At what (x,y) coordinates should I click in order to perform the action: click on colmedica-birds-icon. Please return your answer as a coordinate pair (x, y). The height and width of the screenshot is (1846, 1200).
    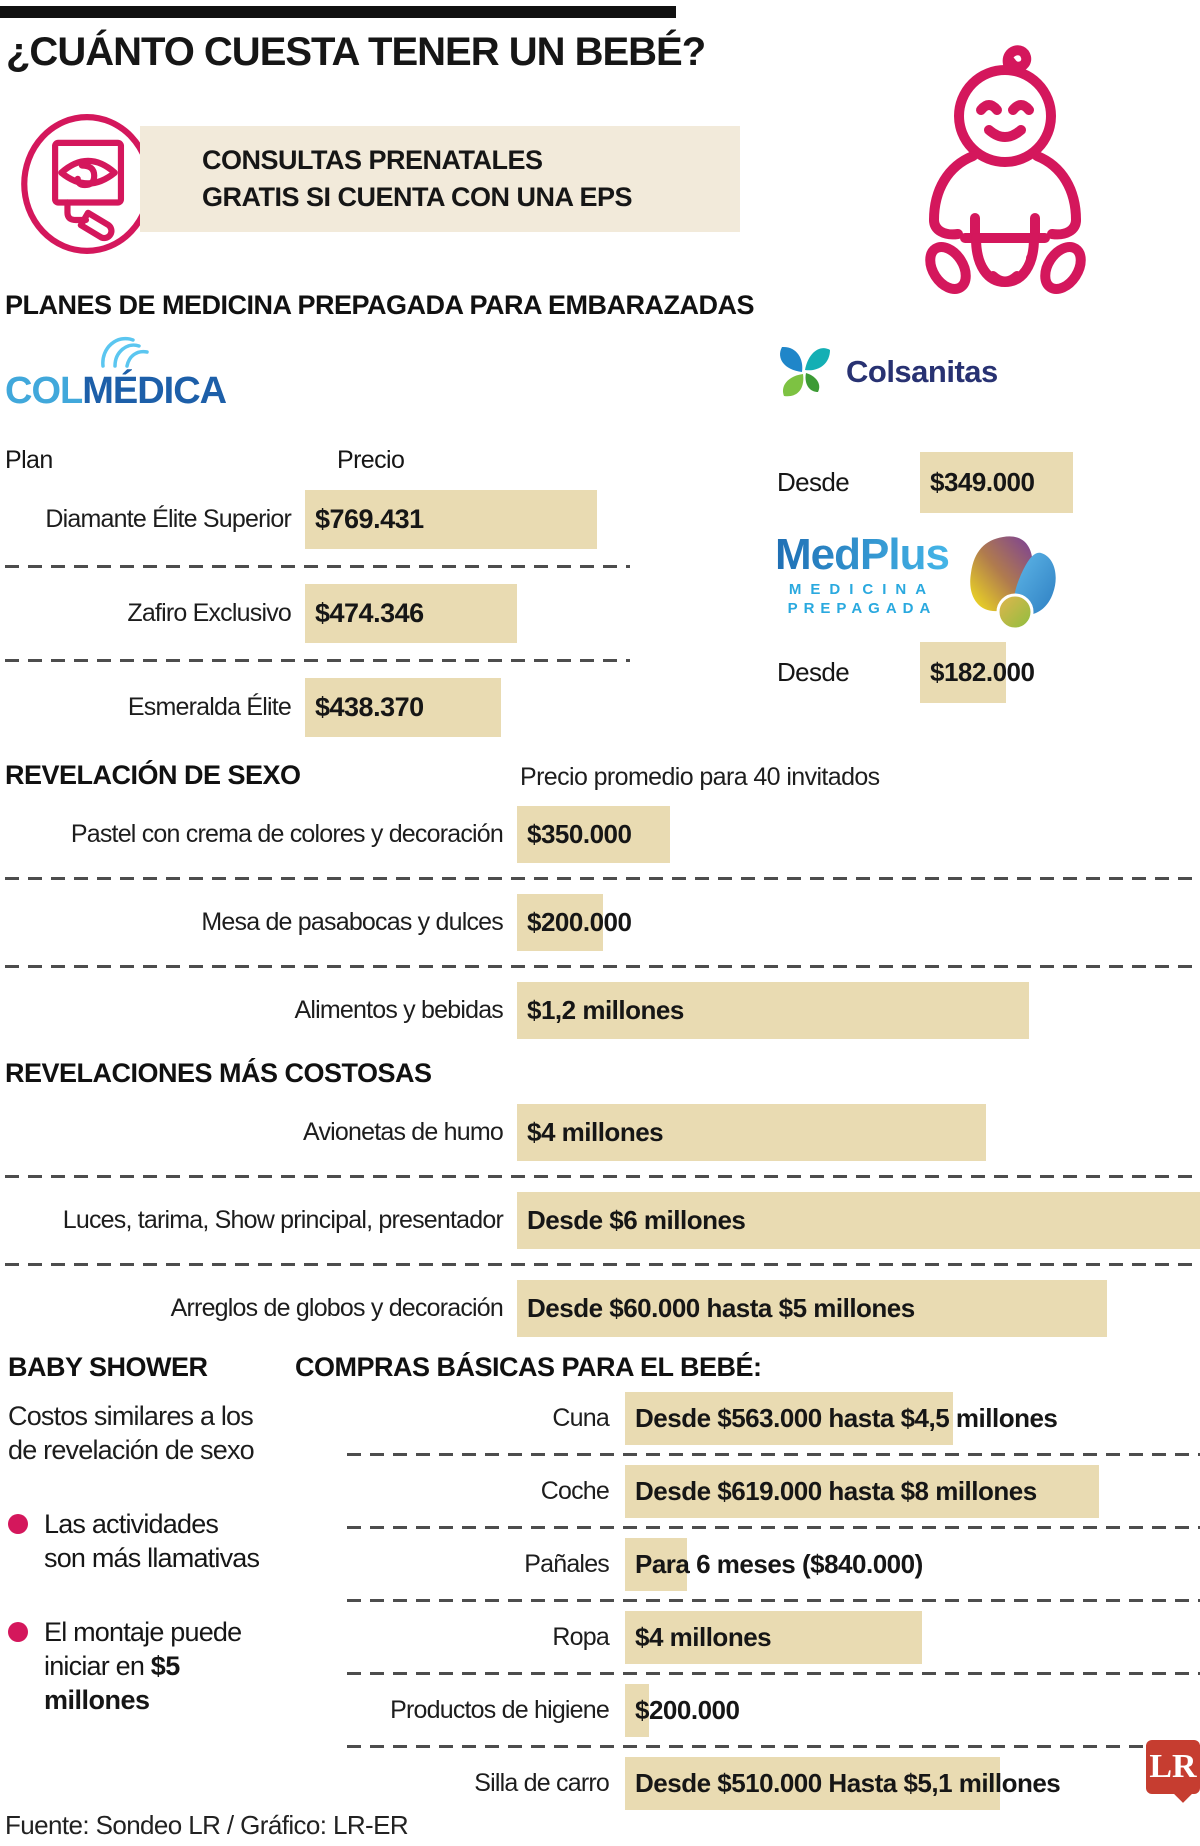
    Looking at the image, I should click on (127, 350).